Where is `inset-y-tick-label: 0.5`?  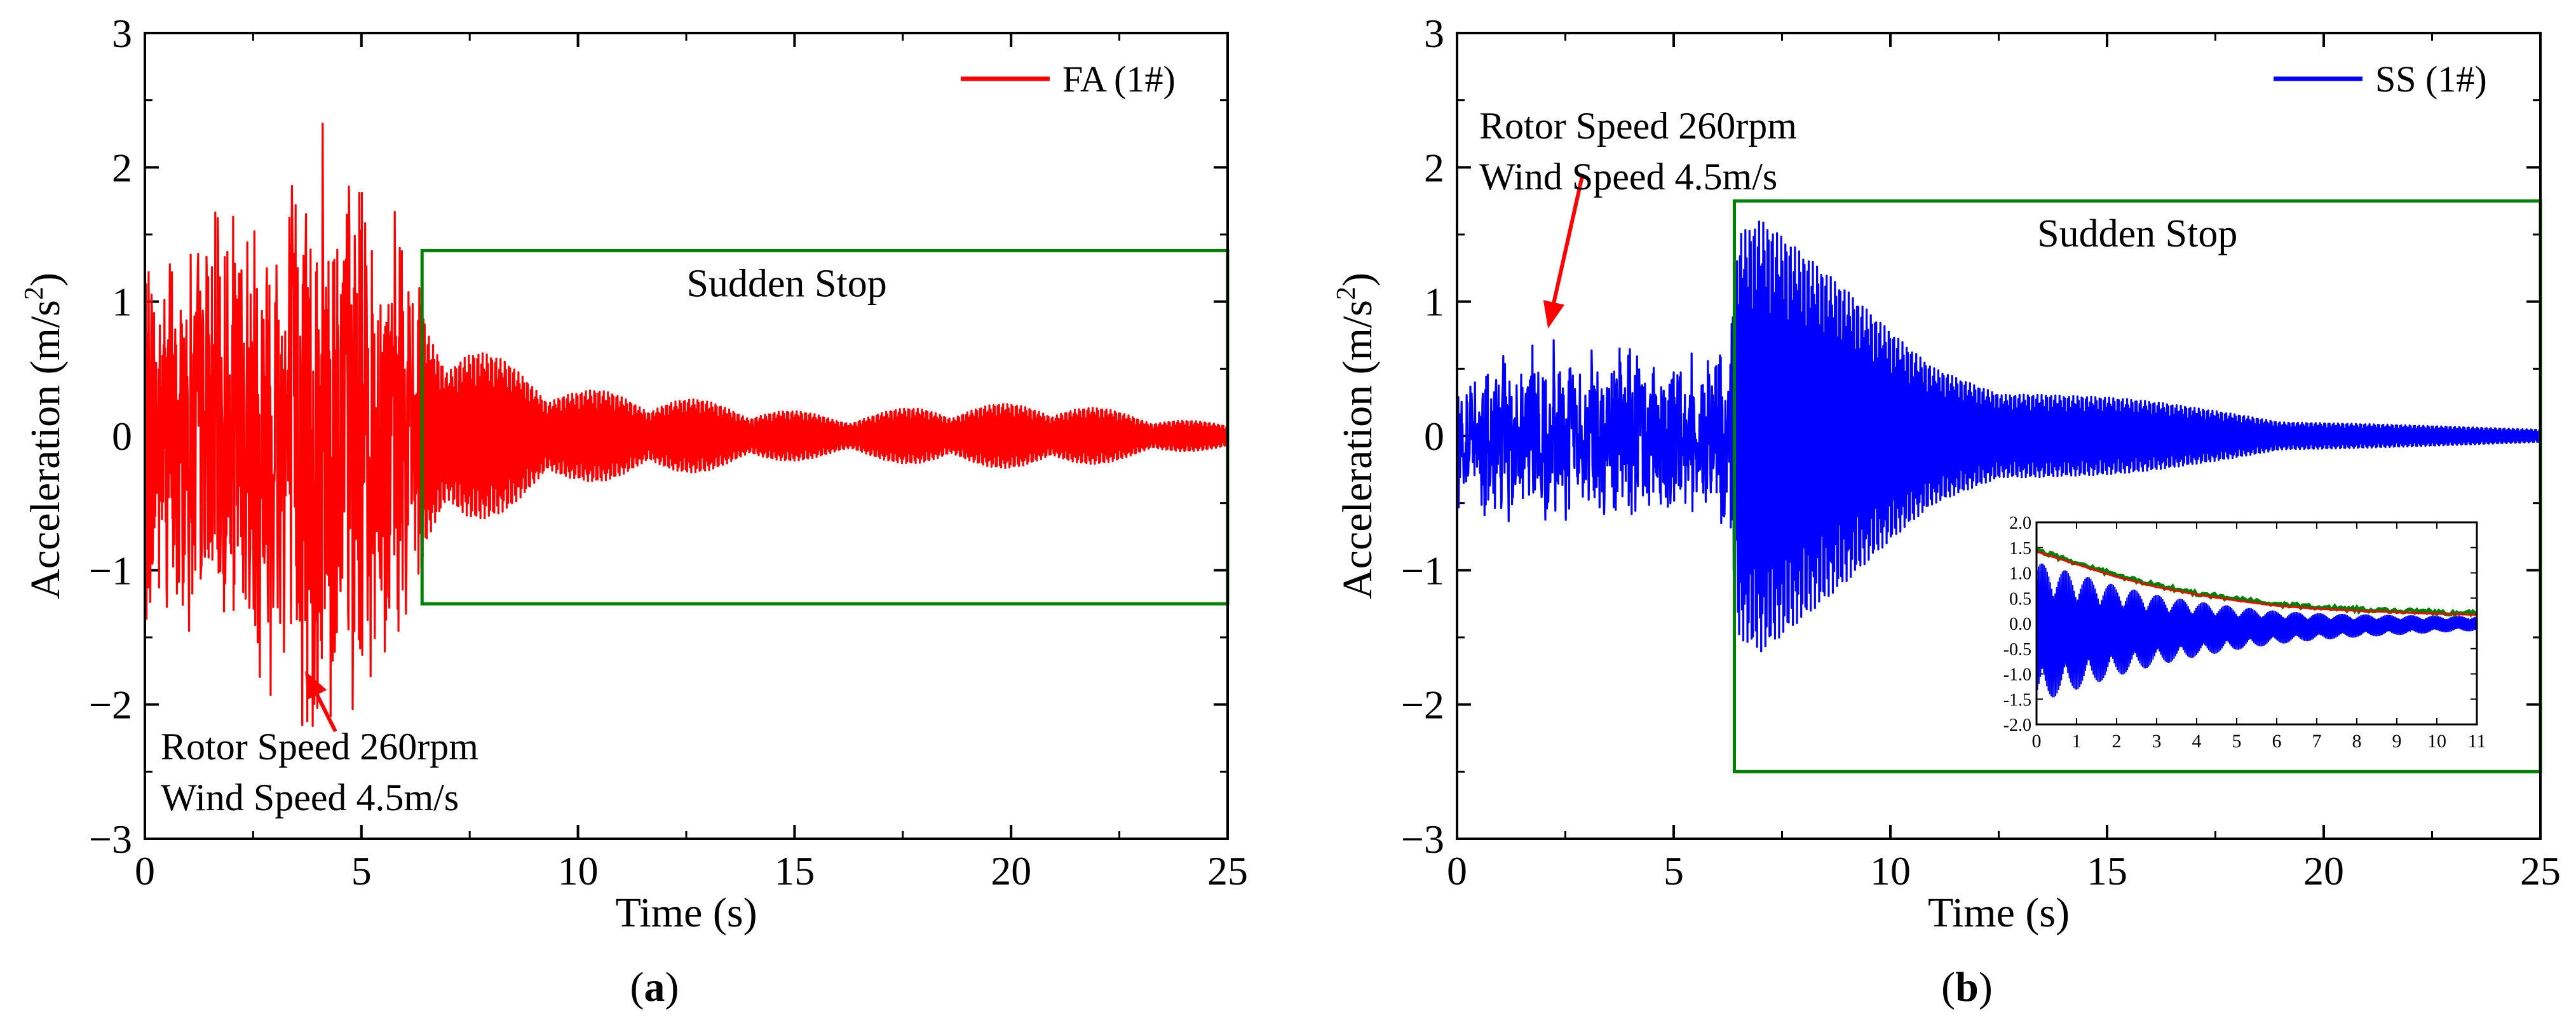 inset-y-tick-label: 0.5 is located at coordinates (2020, 599).